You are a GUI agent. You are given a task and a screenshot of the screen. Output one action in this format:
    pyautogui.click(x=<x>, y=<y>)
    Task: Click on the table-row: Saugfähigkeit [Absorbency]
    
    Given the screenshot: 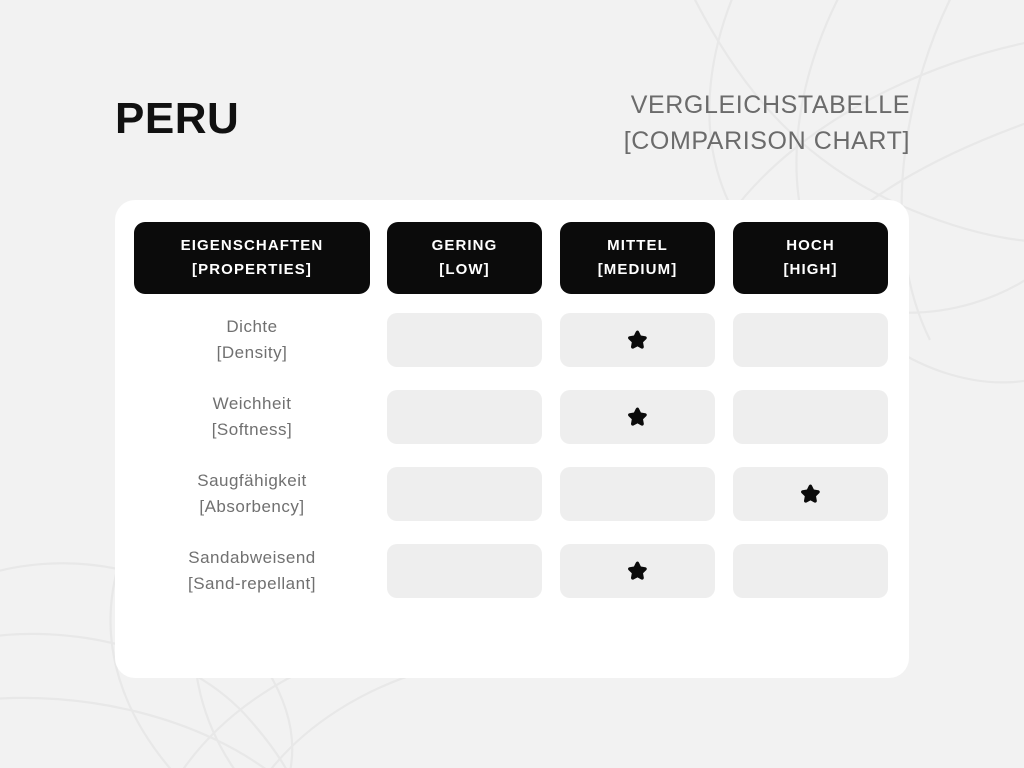 What is the action you would take?
    pyautogui.click(x=511, y=494)
    